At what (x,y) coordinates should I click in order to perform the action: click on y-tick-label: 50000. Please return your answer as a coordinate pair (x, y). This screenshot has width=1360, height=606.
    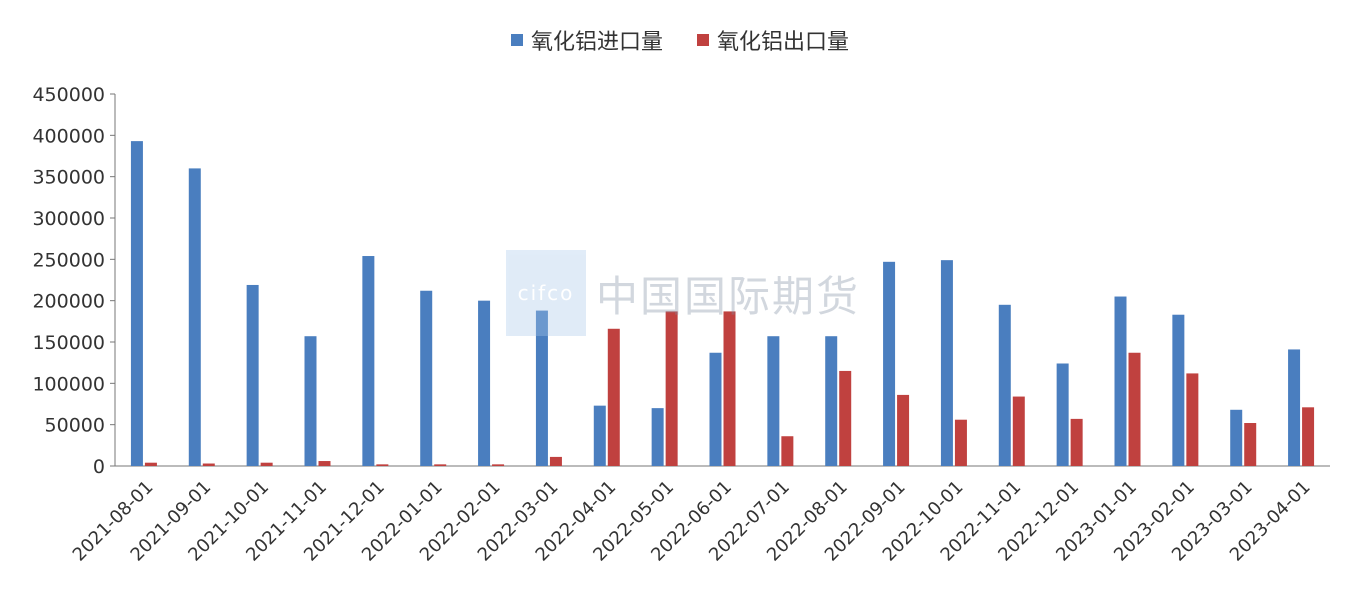
    Looking at the image, I should click on (75, 426).